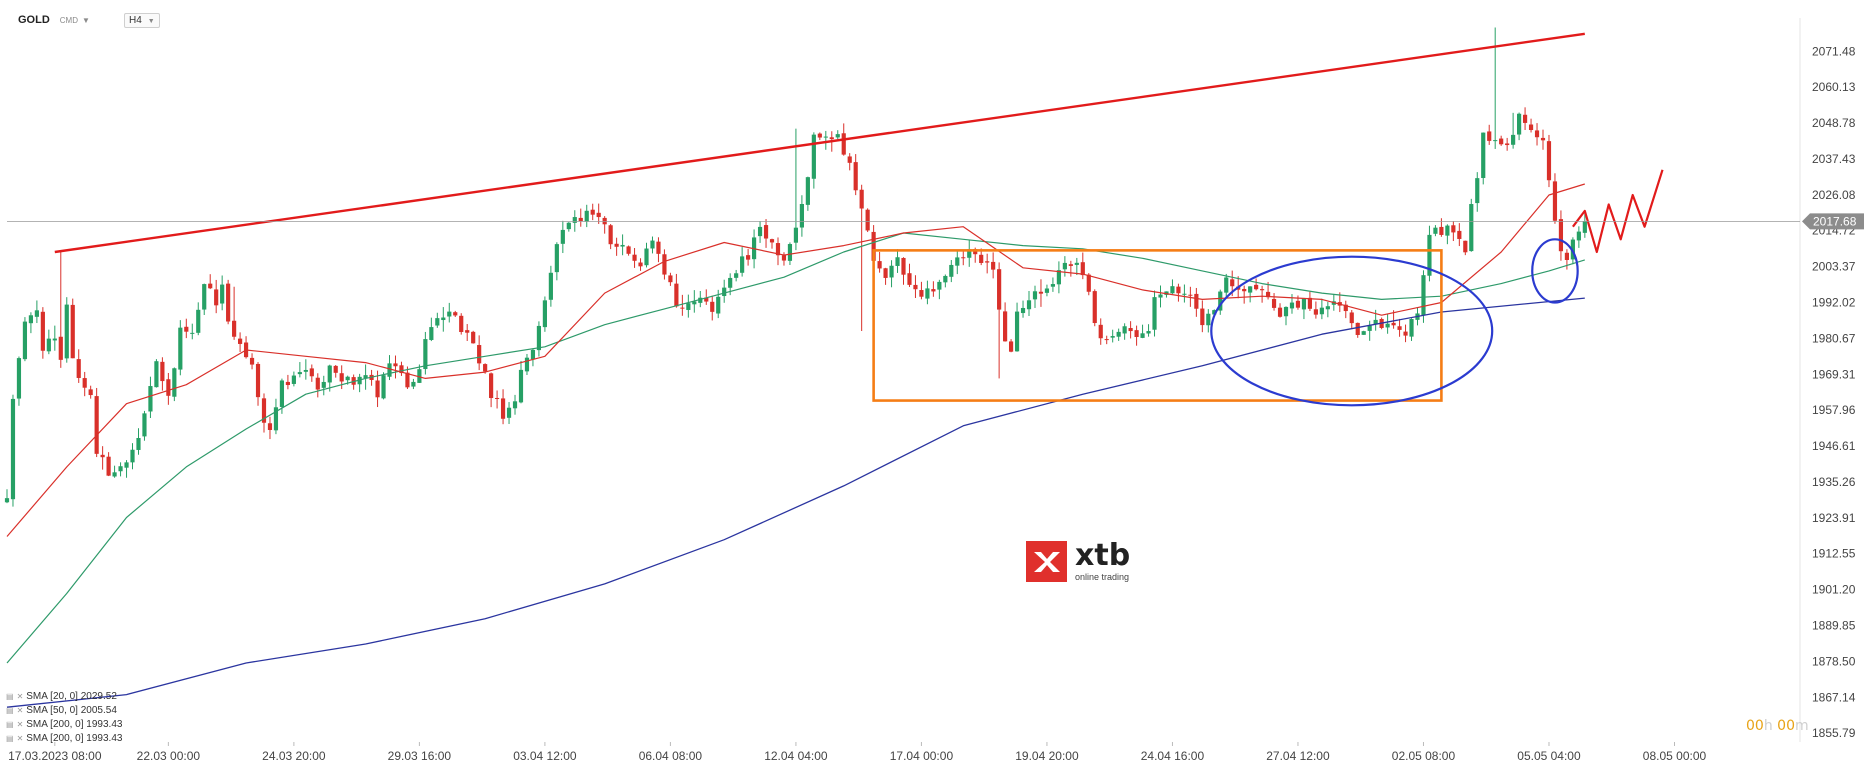 This screenshot has height=767, width=1866. Describe the element at coordinates (1833, 221) in the screenshot. I see `last-price-tag` at that location.